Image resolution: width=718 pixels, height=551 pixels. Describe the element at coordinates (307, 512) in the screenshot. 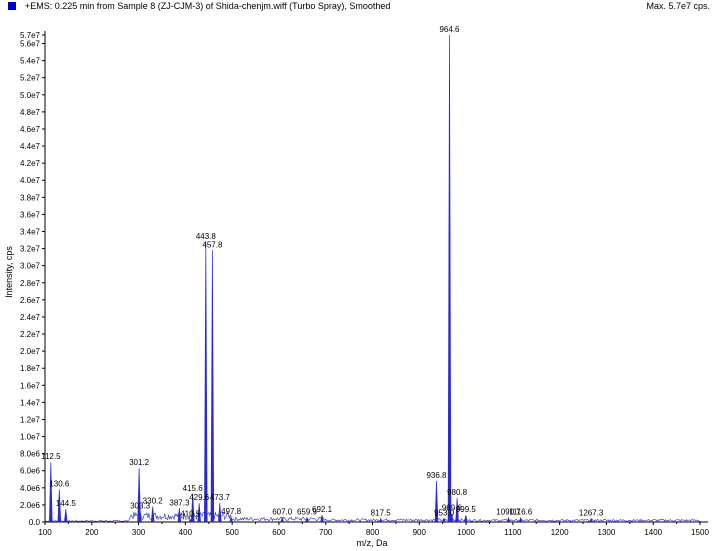

I see `peak-label: 659.9` at that location.